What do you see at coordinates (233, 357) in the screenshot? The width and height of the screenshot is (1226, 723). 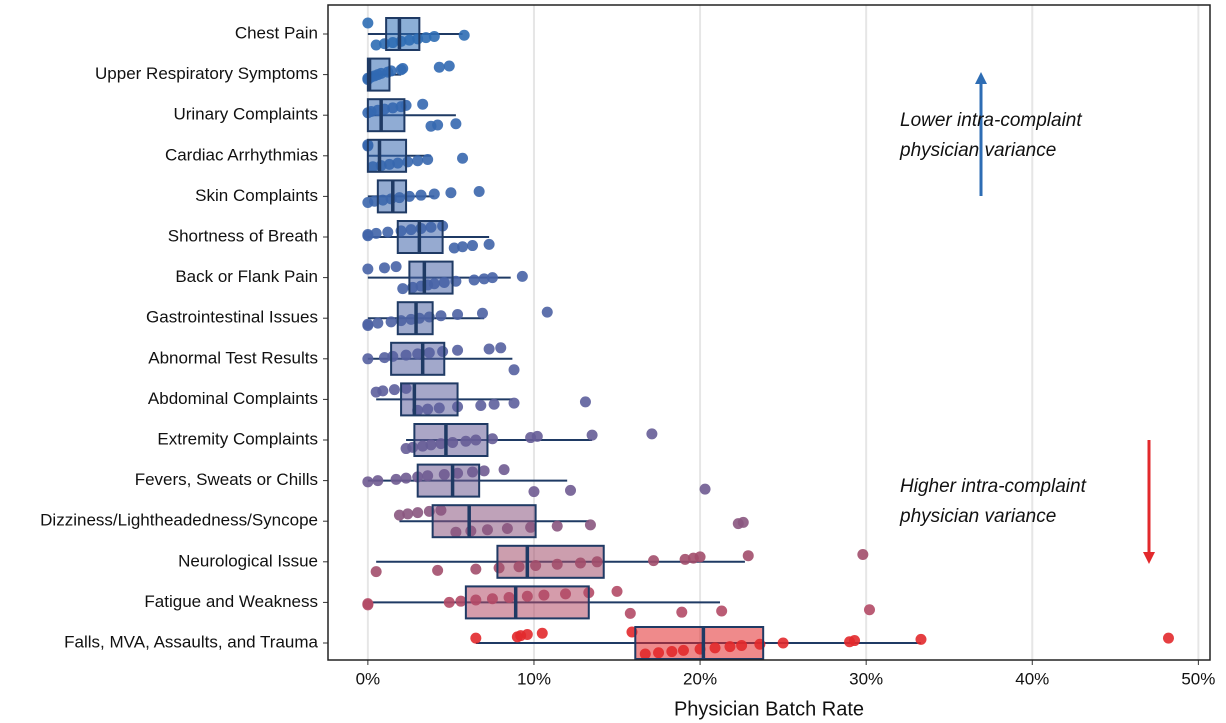 I see `y-tick-label: Abnormal Test Results` at bounding box center [233, 357].